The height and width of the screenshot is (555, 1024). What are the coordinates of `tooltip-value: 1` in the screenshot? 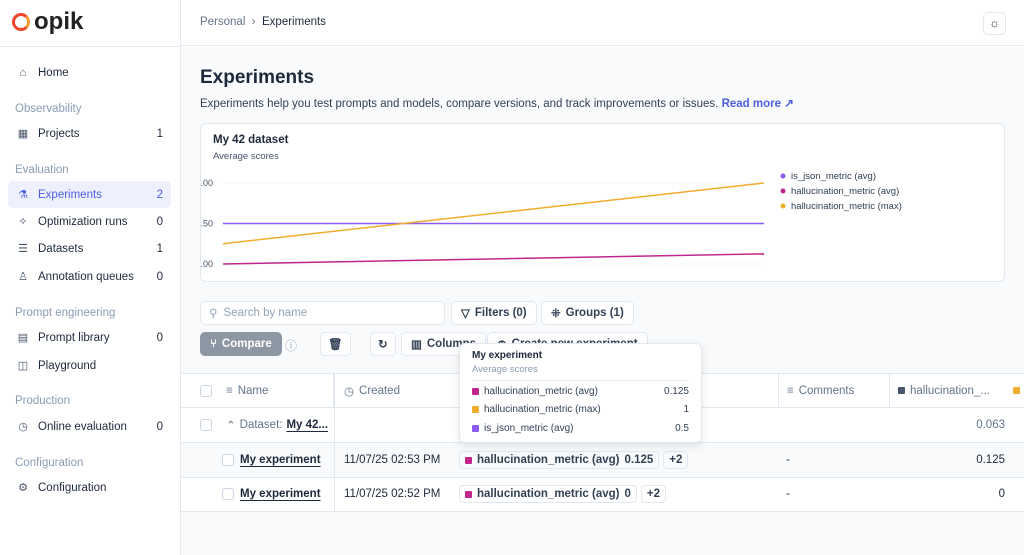 It's located at (686, 409).